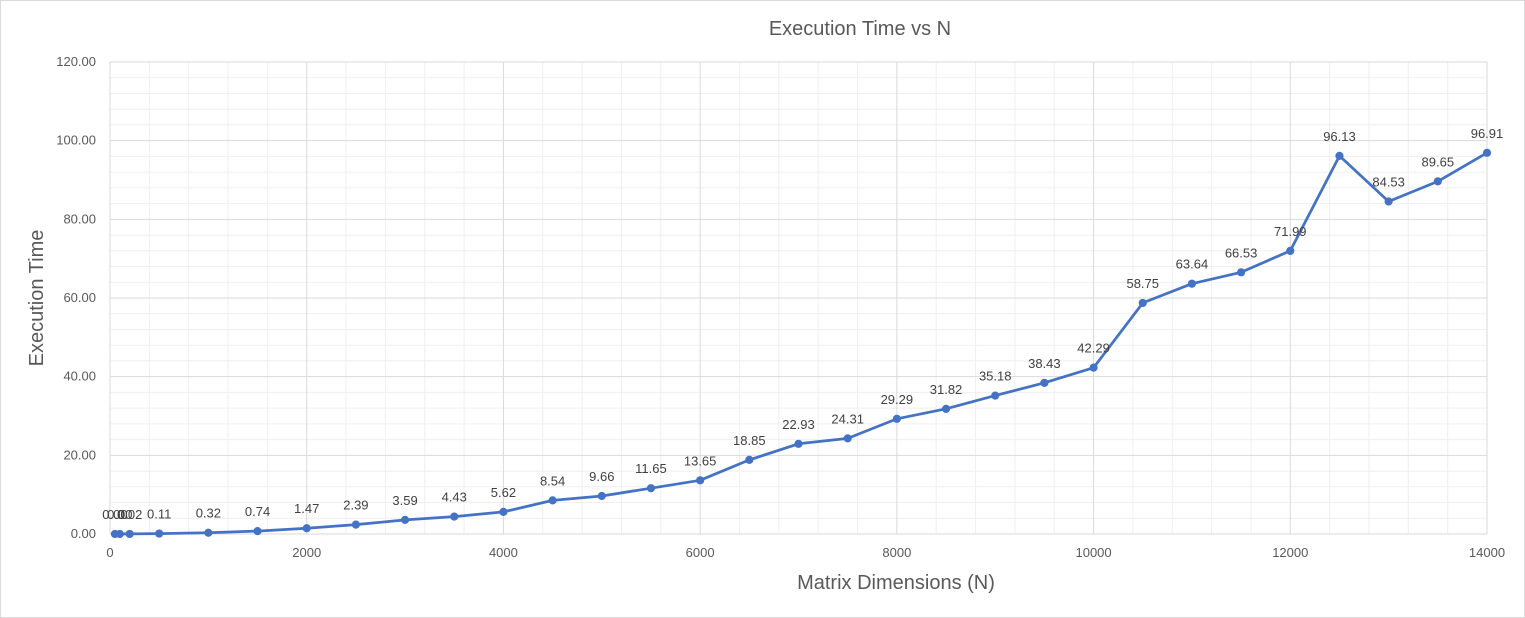  Describe the element at coordinates (805, 552) in the screenshot. I see `x-axis-ticks: 0 2000 4000 6000 8000 10000 12000 14000` at that location.